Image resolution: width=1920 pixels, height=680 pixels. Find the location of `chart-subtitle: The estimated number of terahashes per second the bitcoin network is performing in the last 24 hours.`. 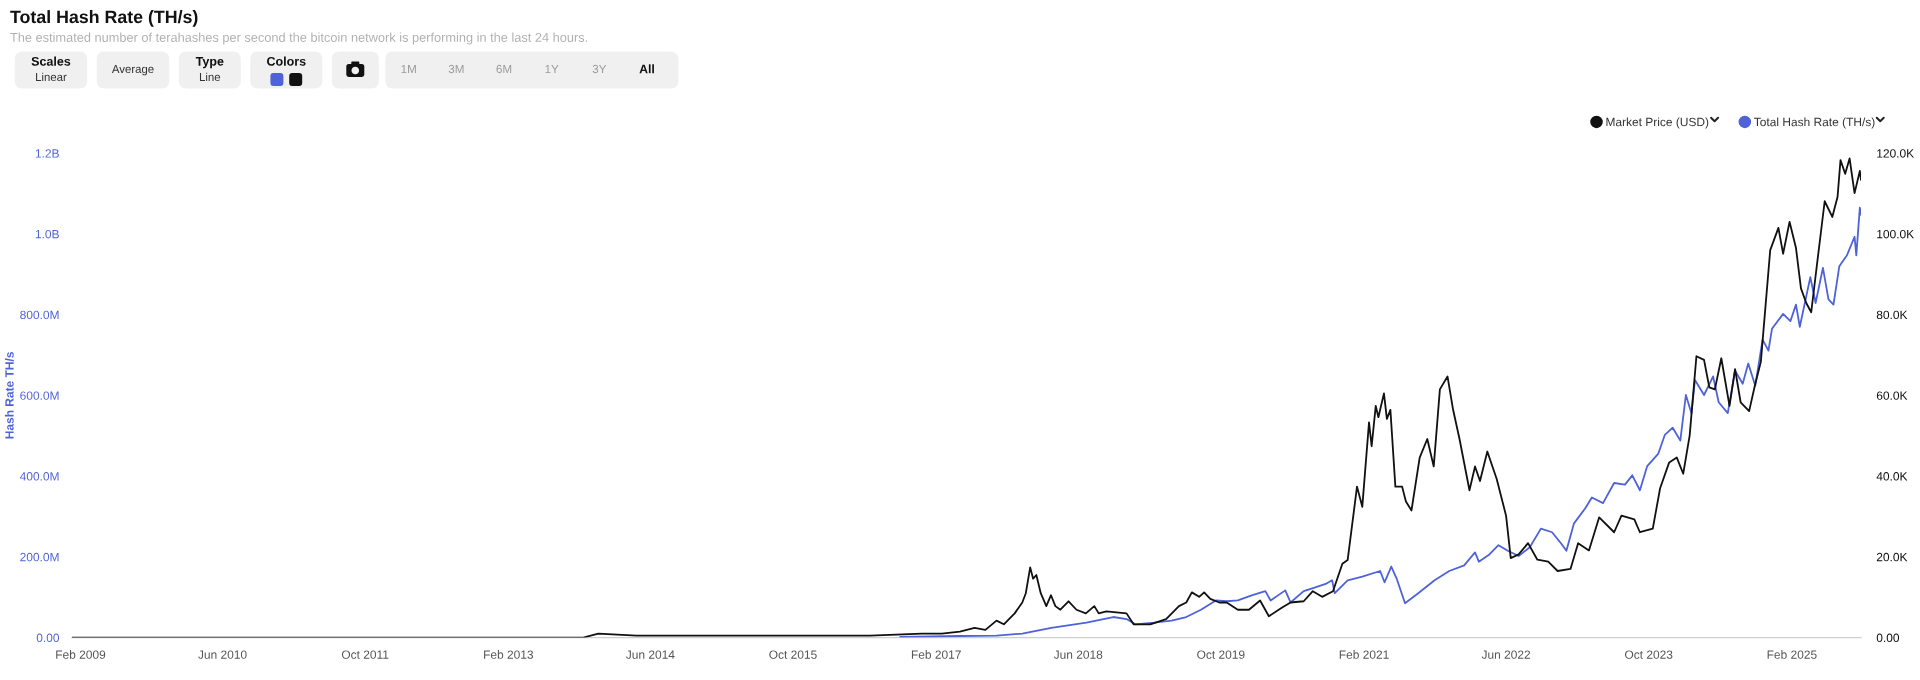

chart-subtitle: The estimated number of terahashes per second the bitcoin network is performing in the last 24 hours. is located at coordinates (298, 38).